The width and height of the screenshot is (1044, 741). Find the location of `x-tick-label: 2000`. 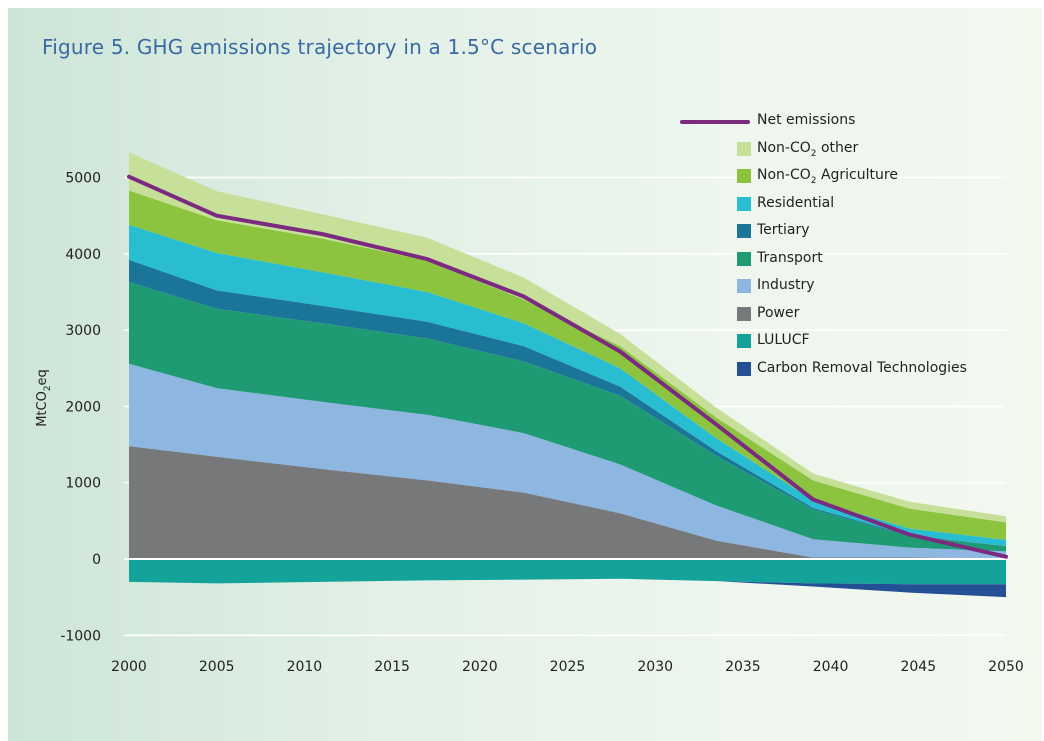

x-tick-label: 2000 is located at coordinates (129, 667).